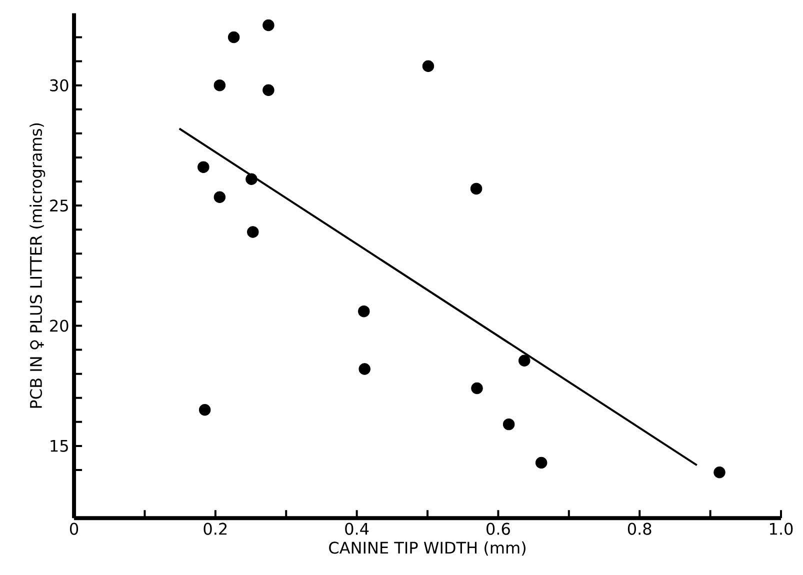 This screenshot has width=803, height=575. What do you see at coordinates (427, 548) in the screenshot?
I see `x-axis-title: CANINE TIP WIDTH (mm)` at bounding box center [427, 548].